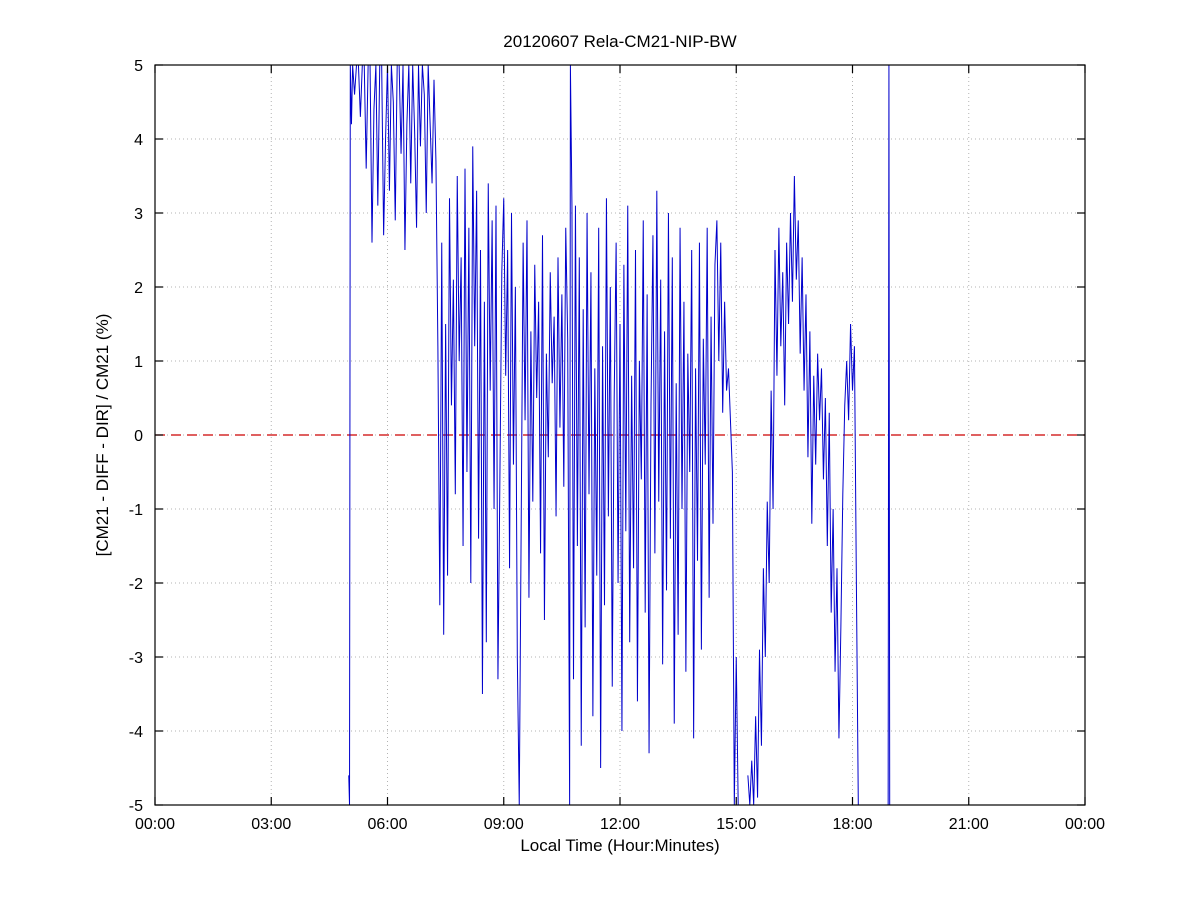  What do you see at coordinates (620, 845) in the screenshot?
I see `x-axis-label: Local Time (Hour:Minutes)` at bounding box center [620, 845].